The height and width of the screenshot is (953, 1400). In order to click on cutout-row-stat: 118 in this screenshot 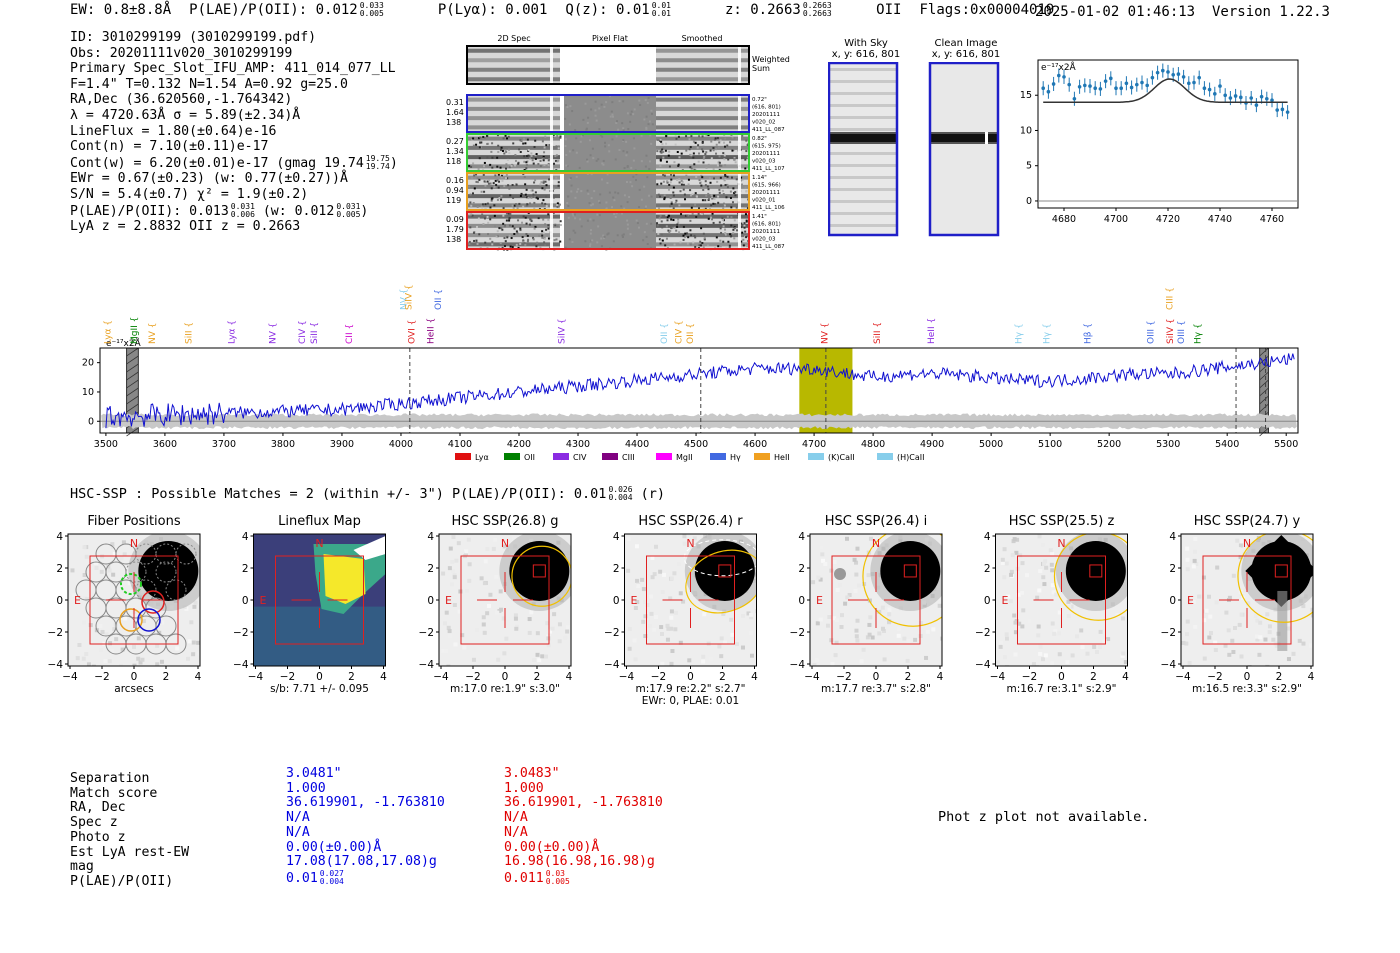, I will do `click(453, 161)`.